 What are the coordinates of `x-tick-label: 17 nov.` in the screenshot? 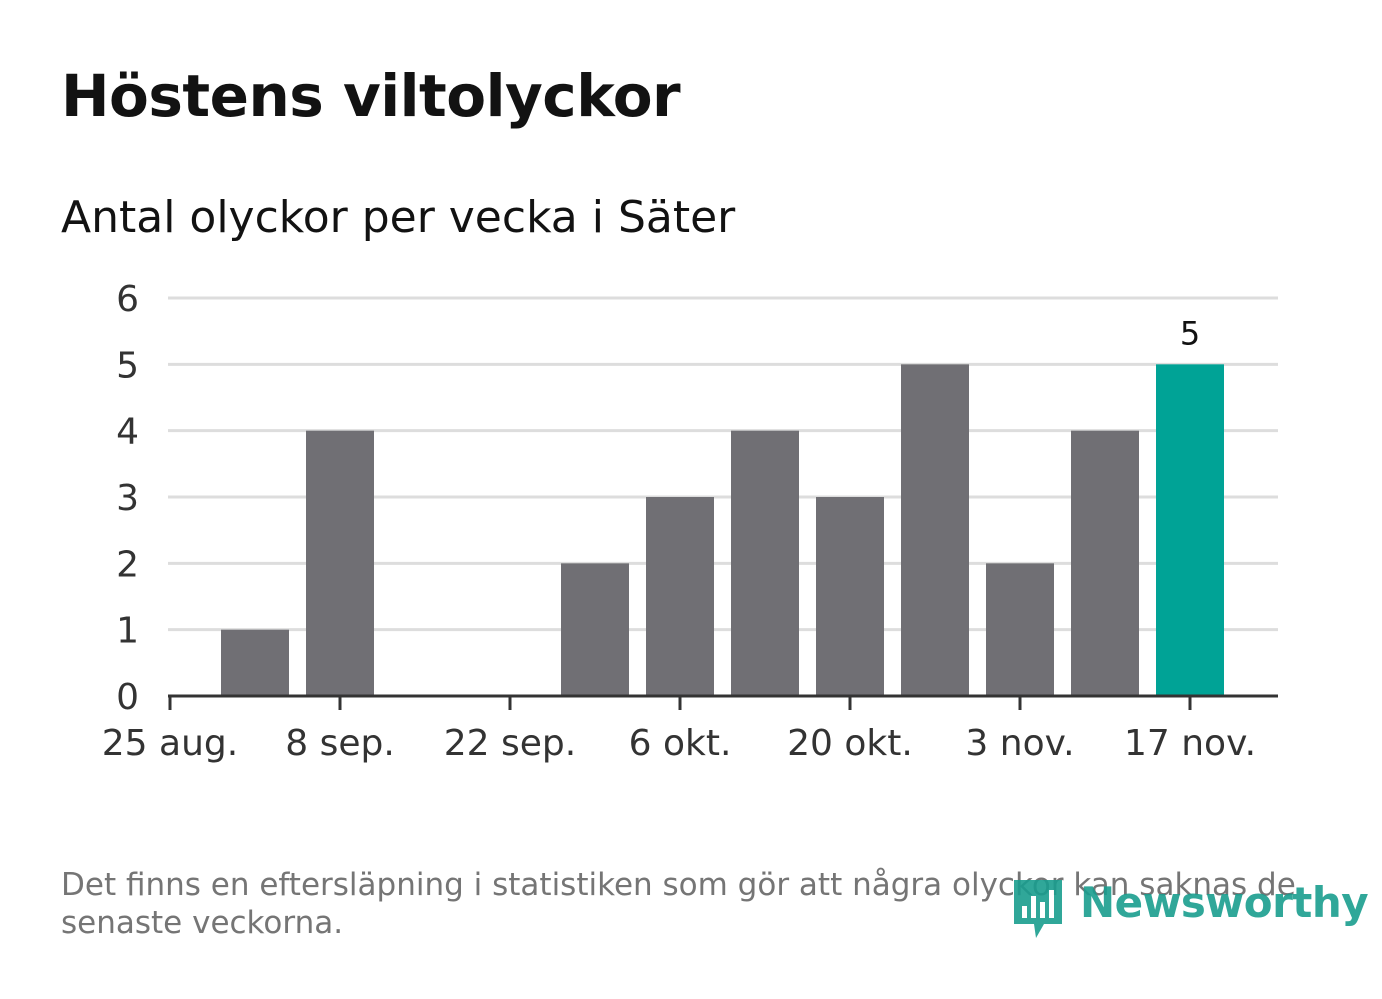 It's located at (1190, 743).